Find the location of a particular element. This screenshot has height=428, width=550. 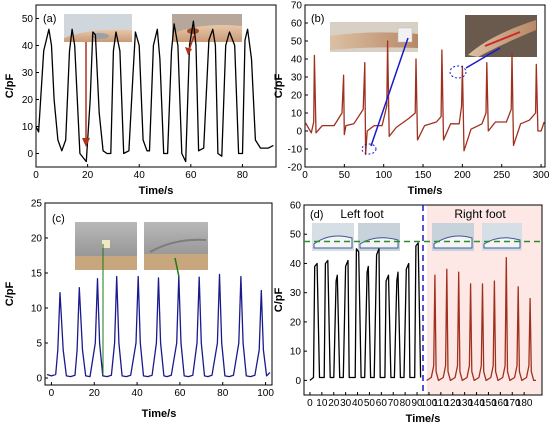

panel-d-ylabel: C/pF is located at coordinates (279, 300).